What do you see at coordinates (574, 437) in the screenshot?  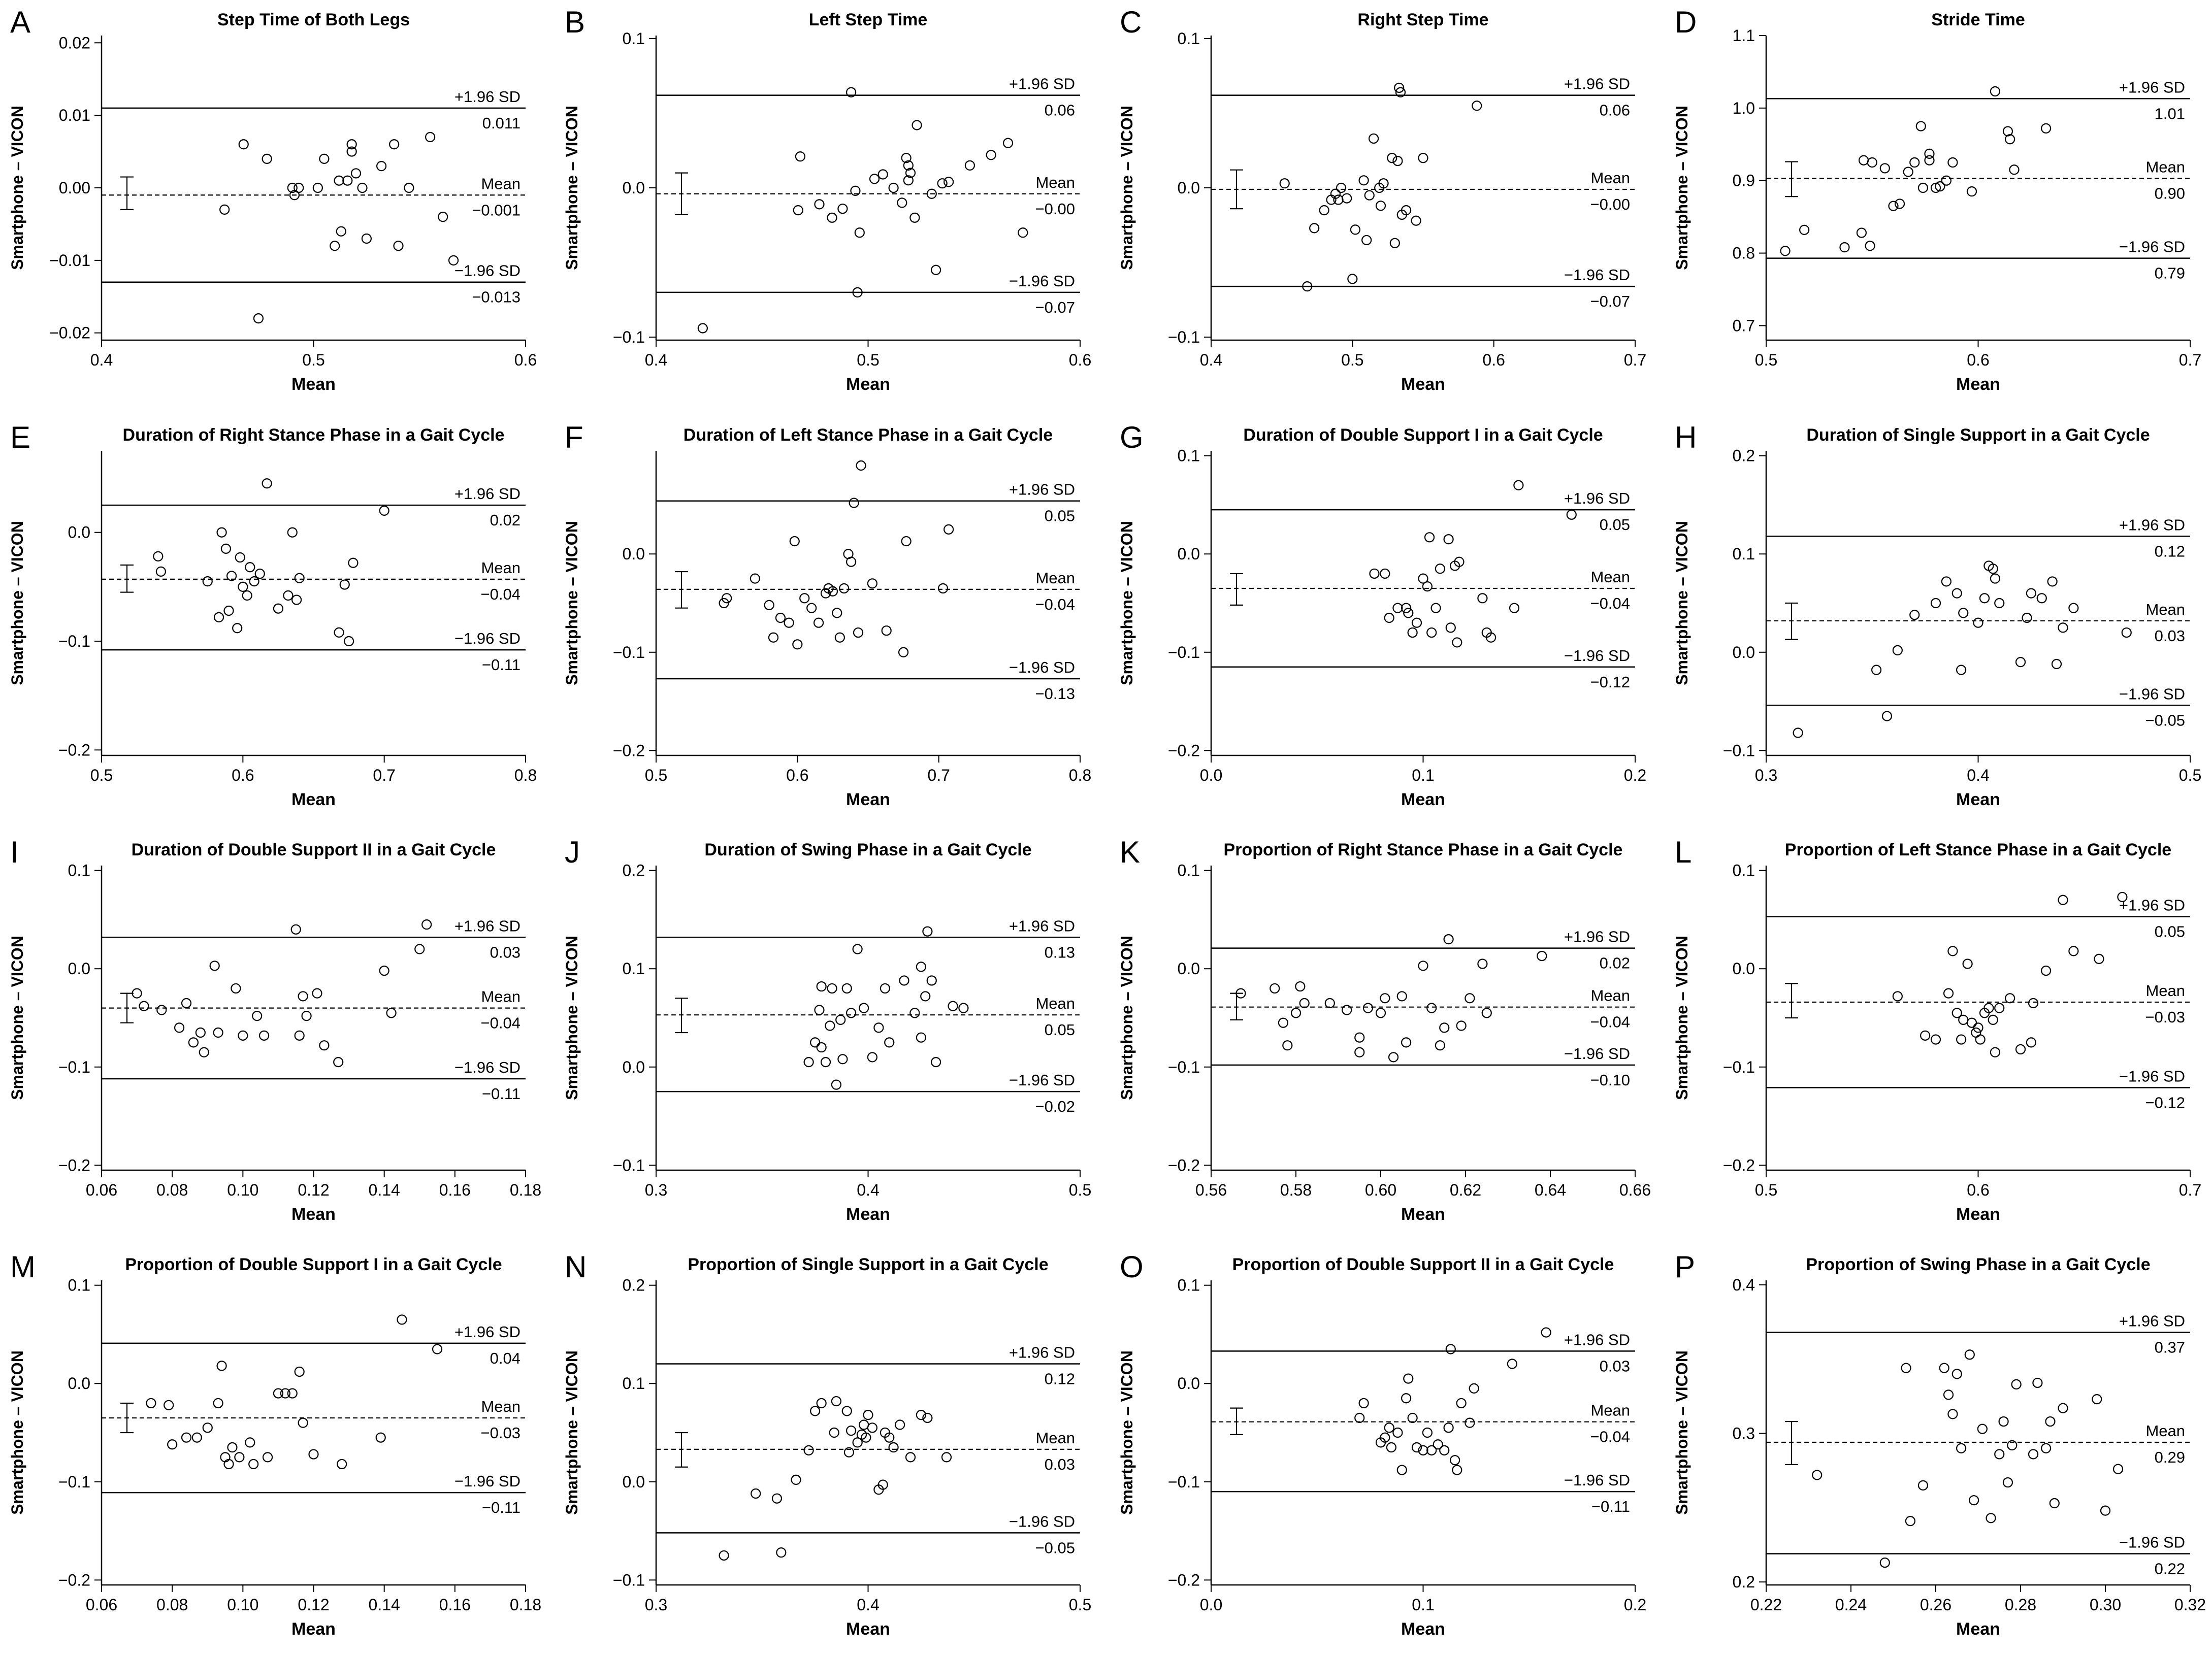 I see `panel-letter: F` at bounding box center [574, 437].